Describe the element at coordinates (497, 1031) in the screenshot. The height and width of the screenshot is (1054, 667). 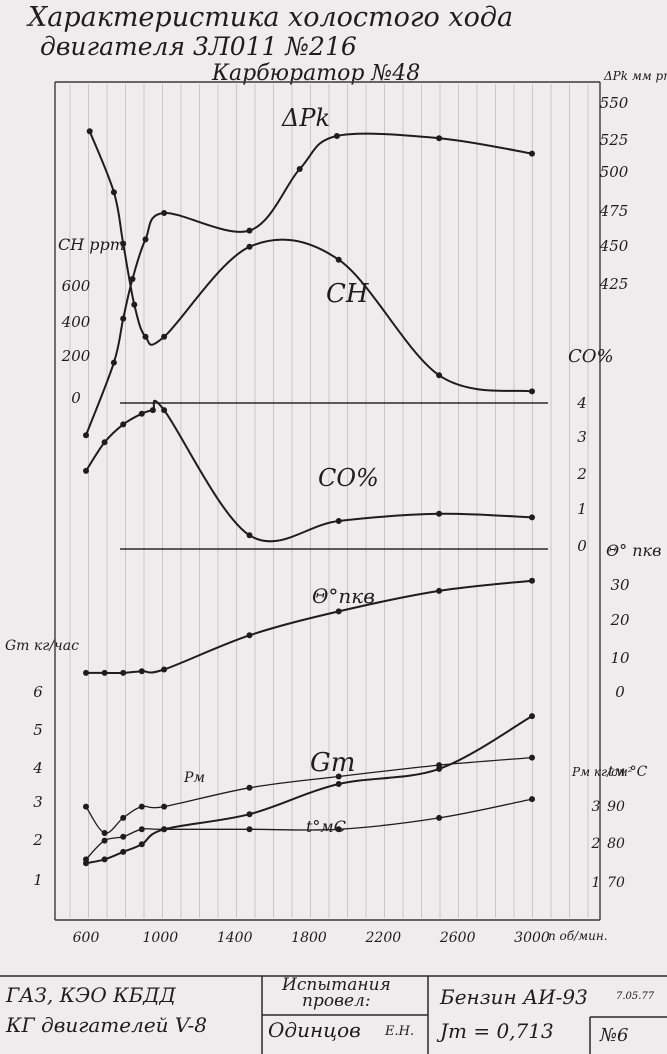
I see `fuel-density: Jт = 0,713` at that location.